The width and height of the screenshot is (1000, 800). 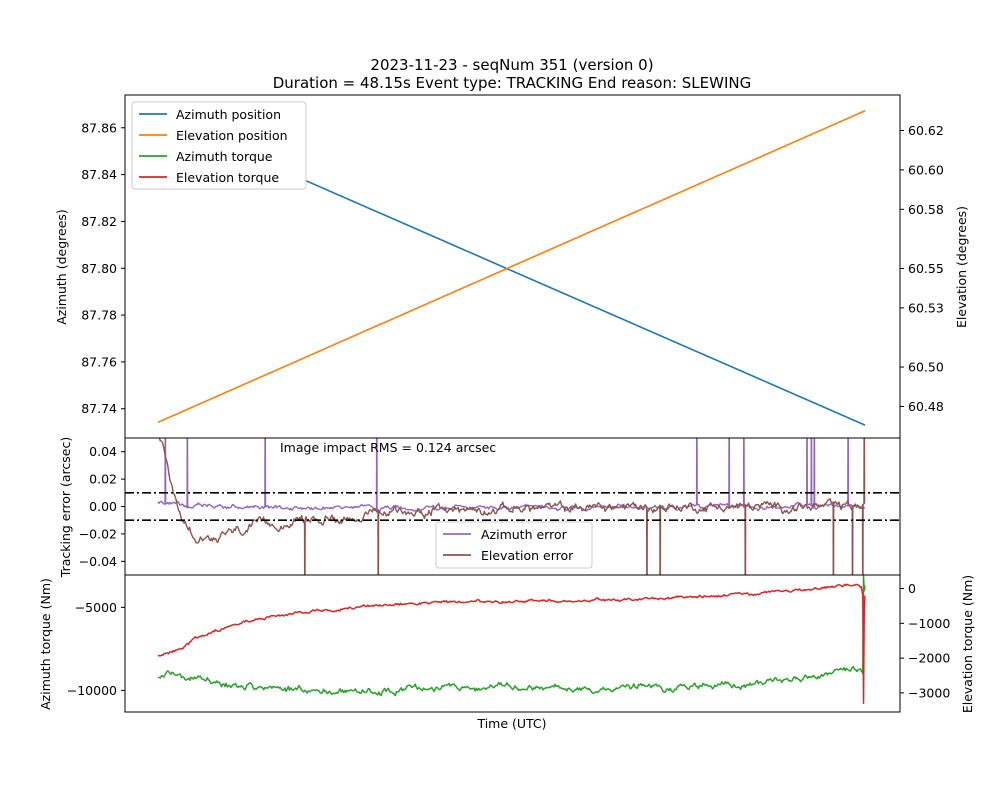 I want to click on elevation-torque-tick-label-2: −1000, so click(x=929, y=623).